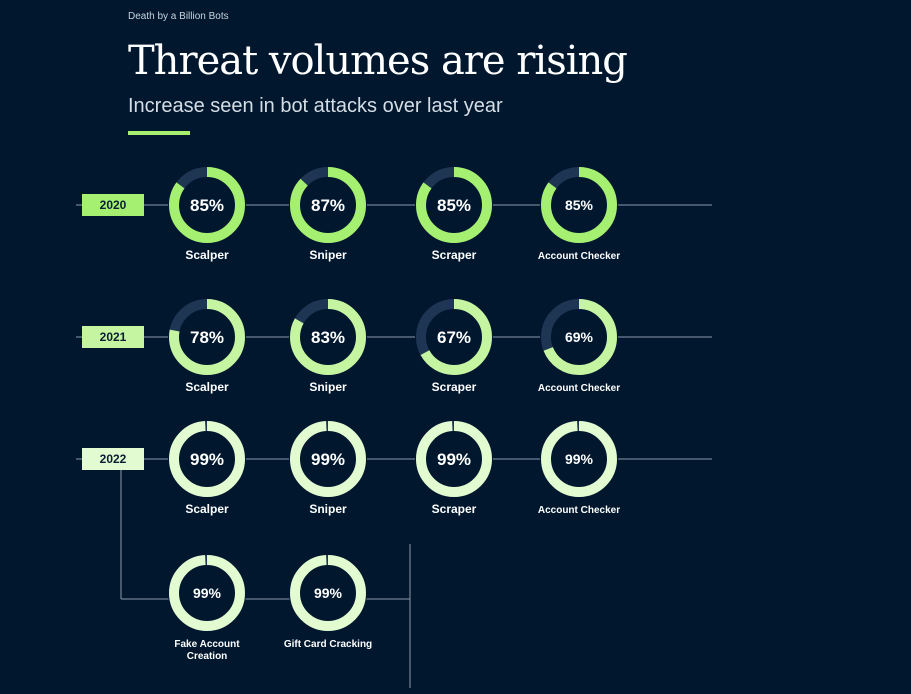 Image resolution: width=911 pixels, height=694 pixels. I want to click on donut-category-label: Fake Account, so click(207, 644).